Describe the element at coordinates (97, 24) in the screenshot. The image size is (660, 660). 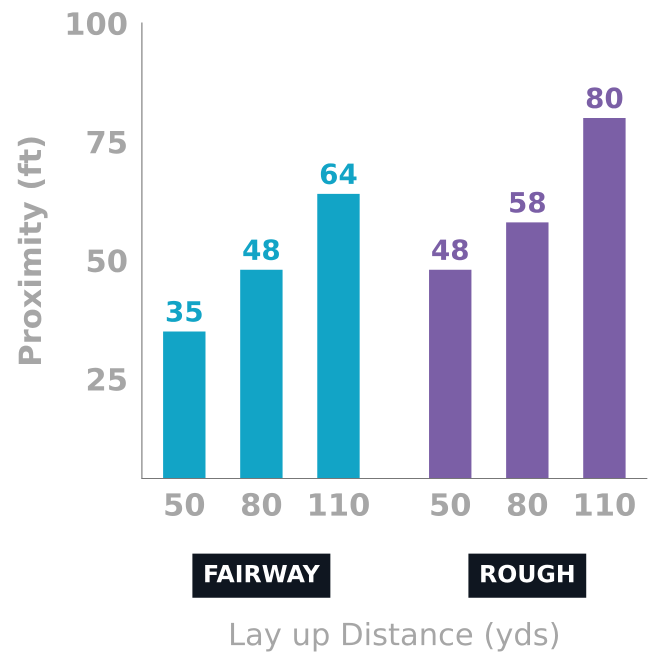
I see `y-tick-label: 100` at that location.